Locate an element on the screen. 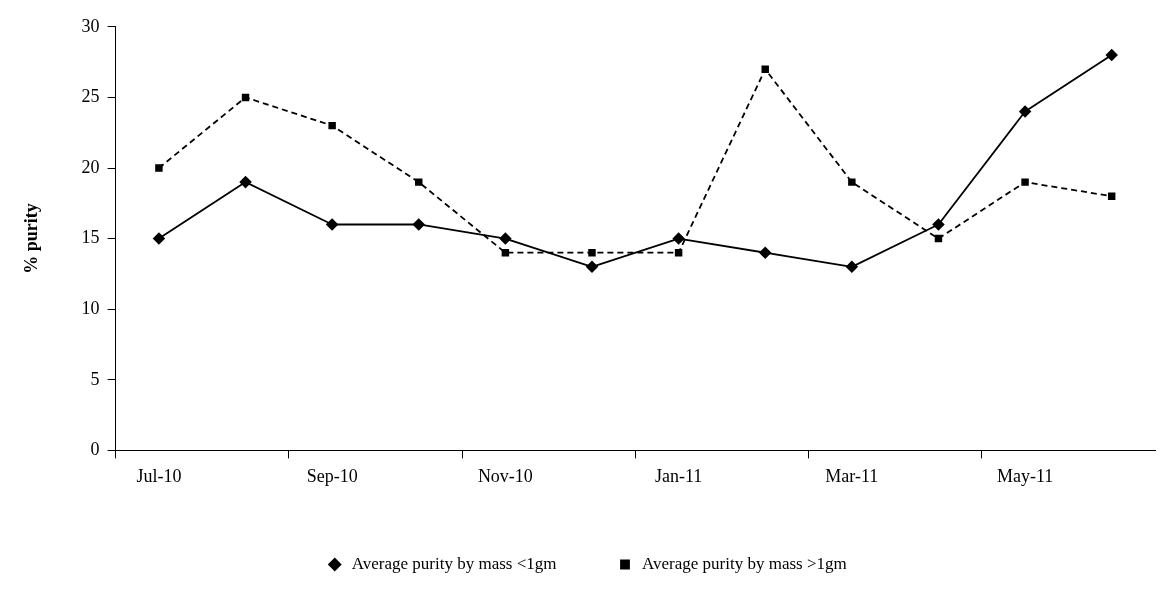  x-tick-label: Jul-10 is located at coordinates (159, 475).